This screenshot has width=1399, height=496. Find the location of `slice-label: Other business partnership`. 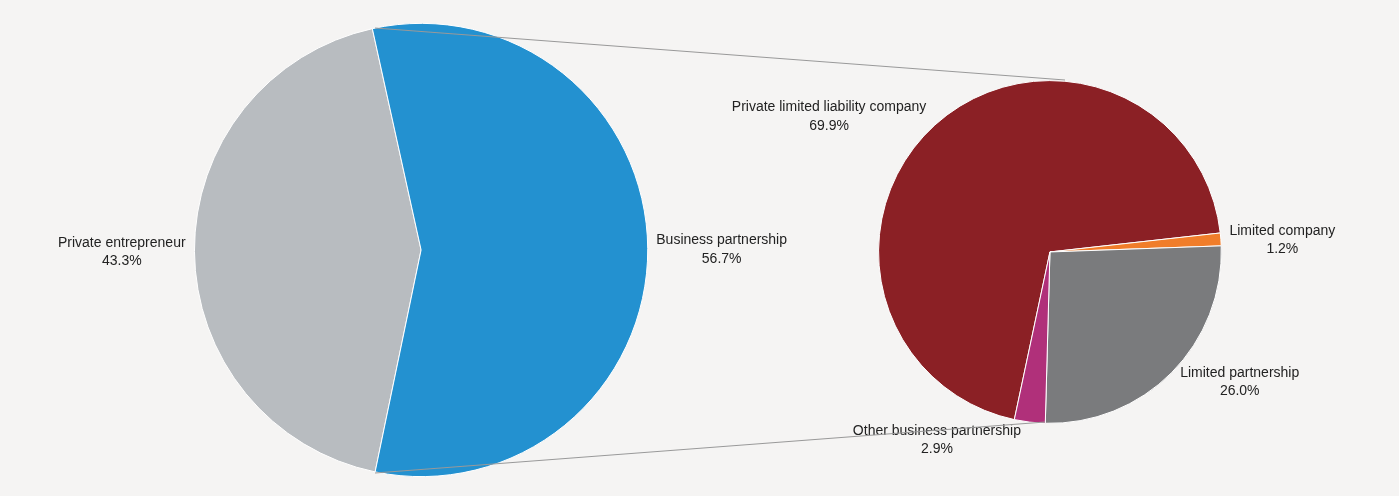

slice-label: Other business partnership is located at coordinates (937, 429).